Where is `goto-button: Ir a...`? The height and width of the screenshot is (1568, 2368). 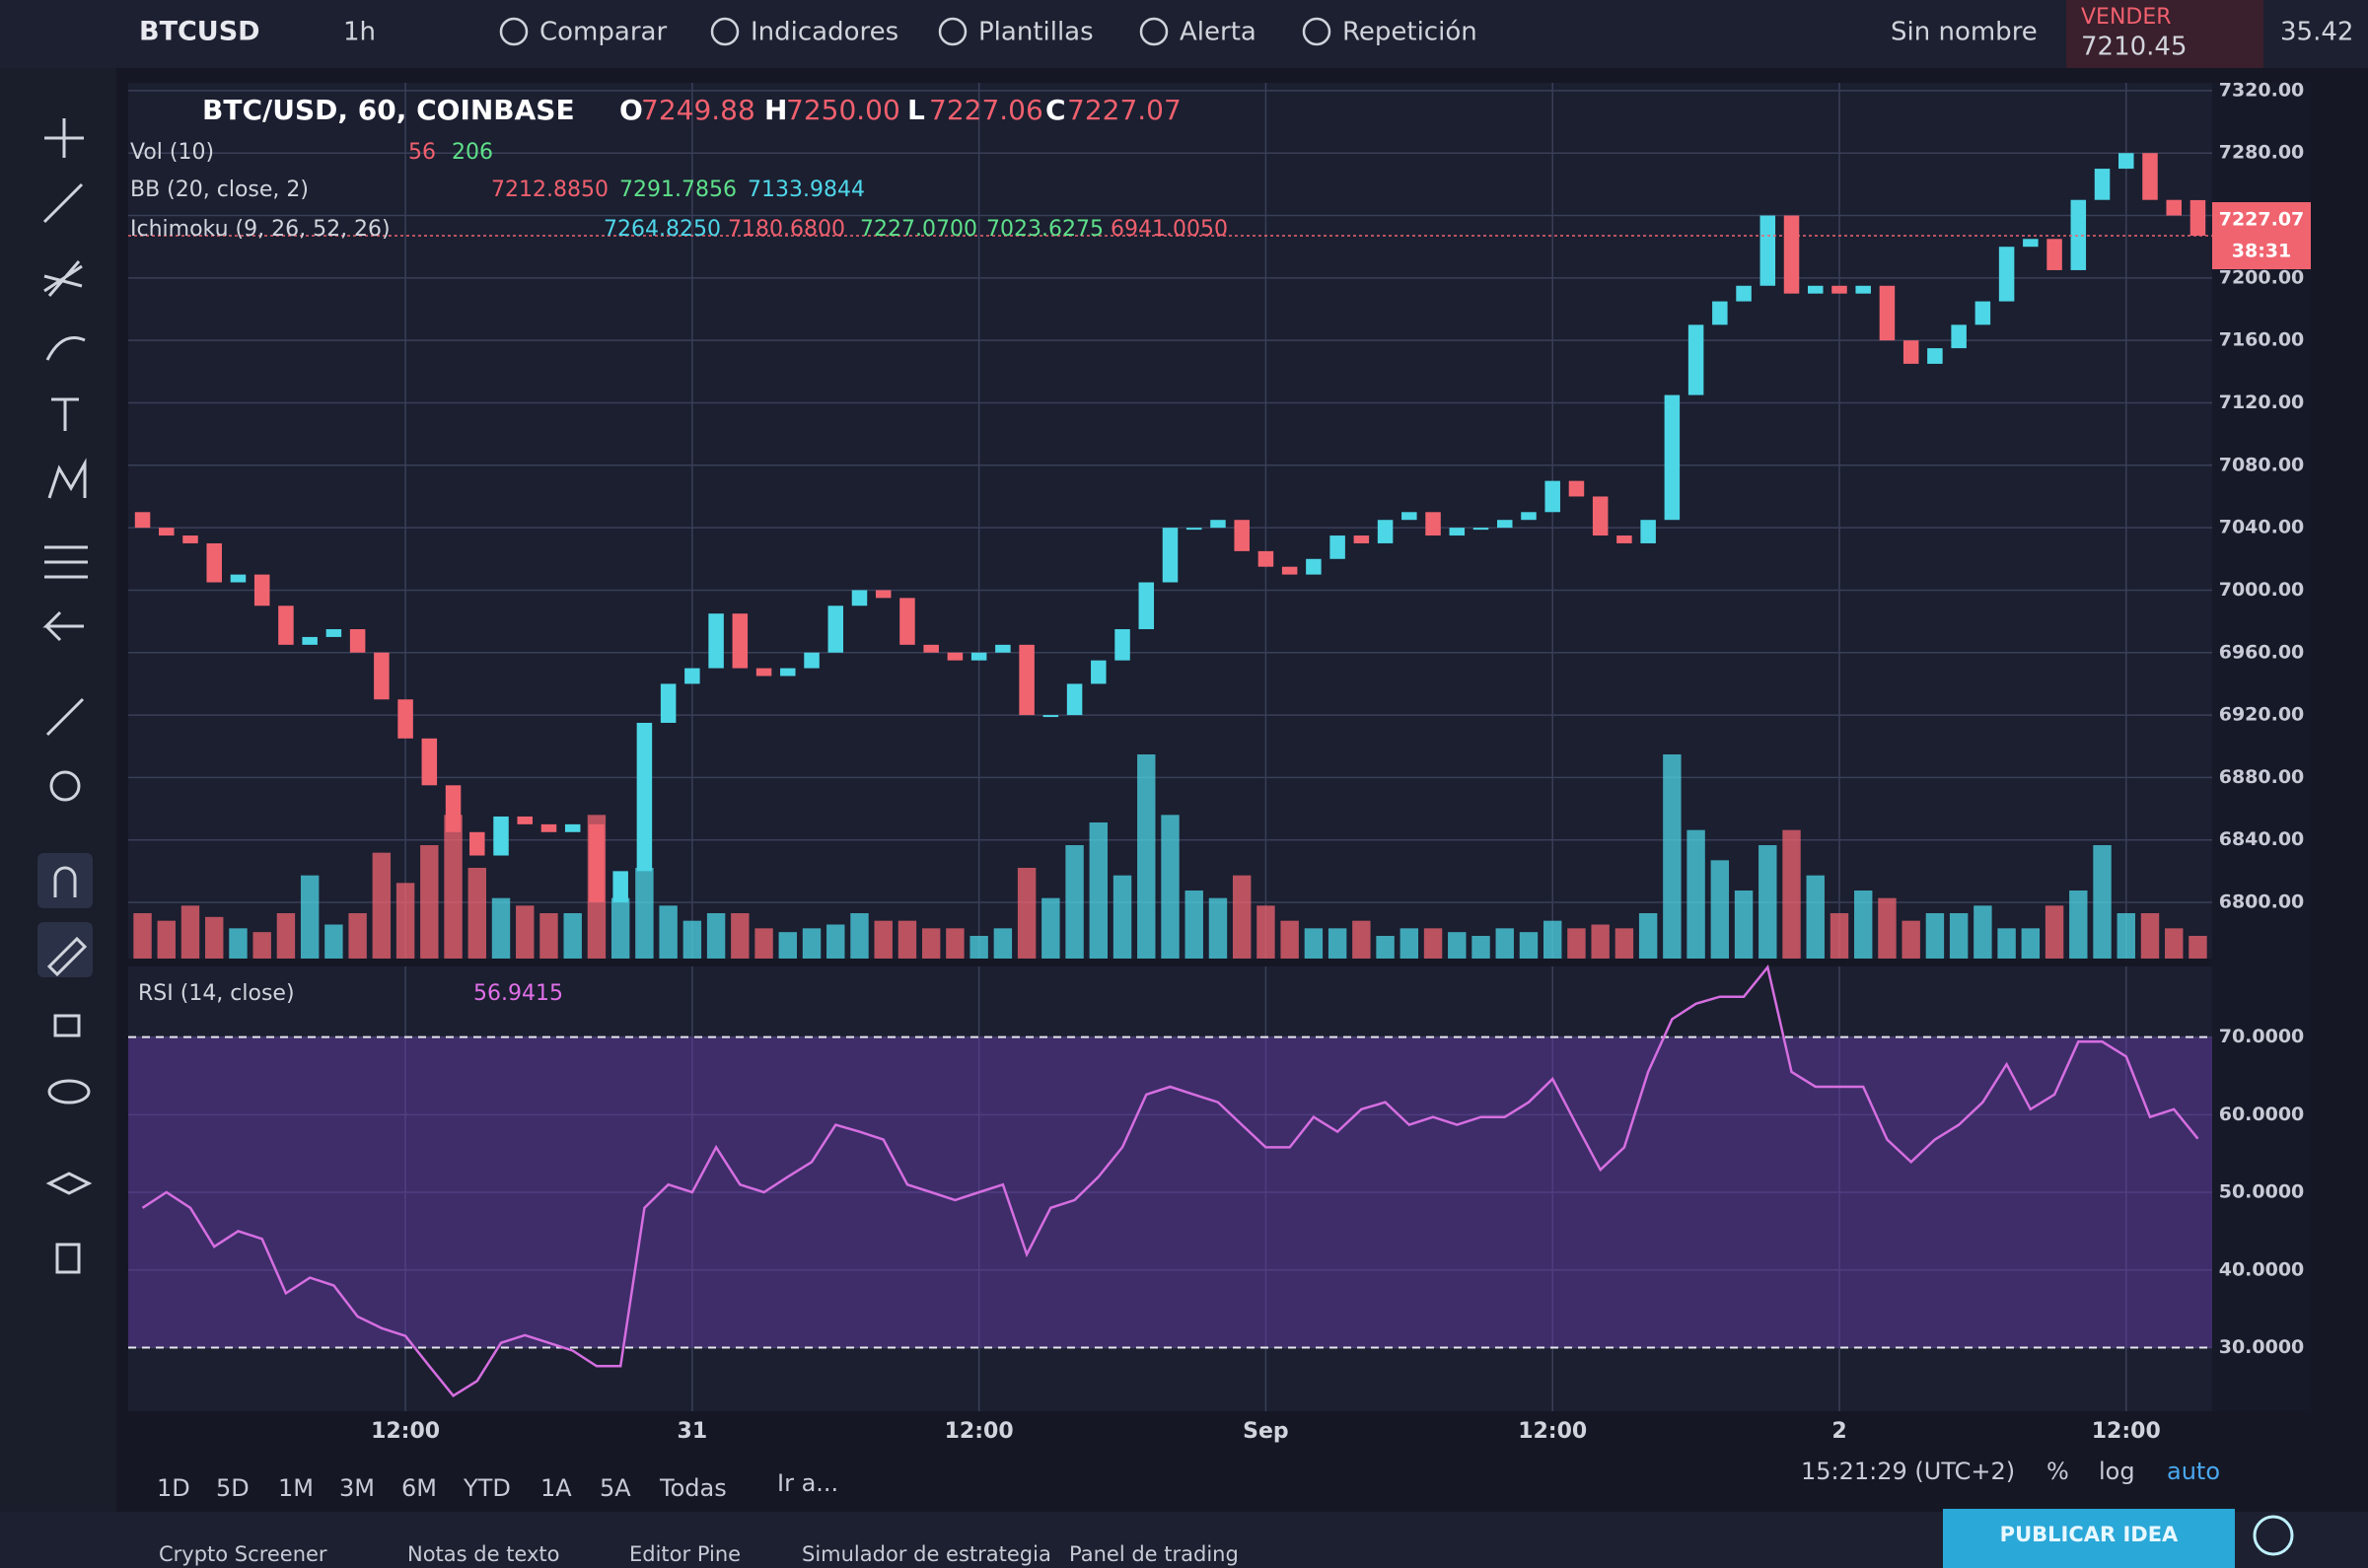 goto-button: Ir a... is located at coordinates (807, 1483).